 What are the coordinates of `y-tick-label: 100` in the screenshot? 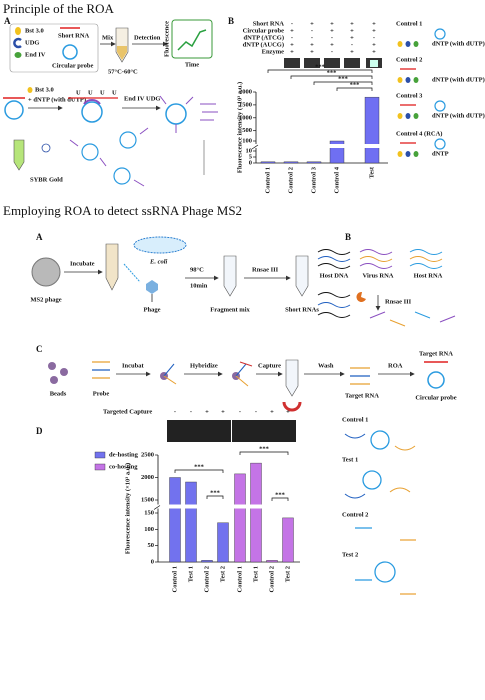 It's located at (149, 529).